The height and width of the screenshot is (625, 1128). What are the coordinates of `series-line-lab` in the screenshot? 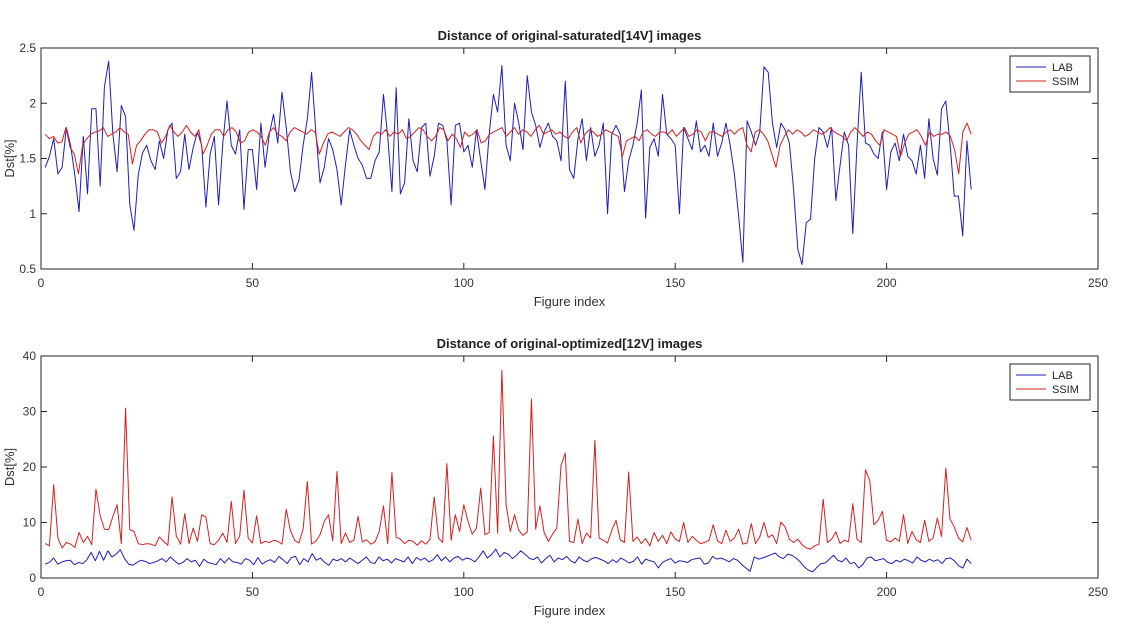 It's located at (508, 560).